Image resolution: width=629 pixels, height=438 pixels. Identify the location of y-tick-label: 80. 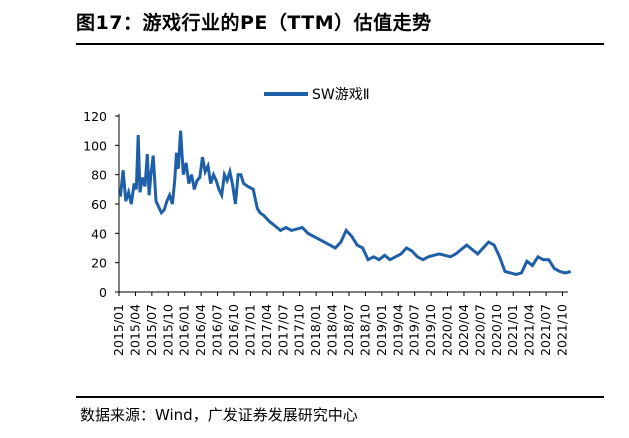
(99, 175).